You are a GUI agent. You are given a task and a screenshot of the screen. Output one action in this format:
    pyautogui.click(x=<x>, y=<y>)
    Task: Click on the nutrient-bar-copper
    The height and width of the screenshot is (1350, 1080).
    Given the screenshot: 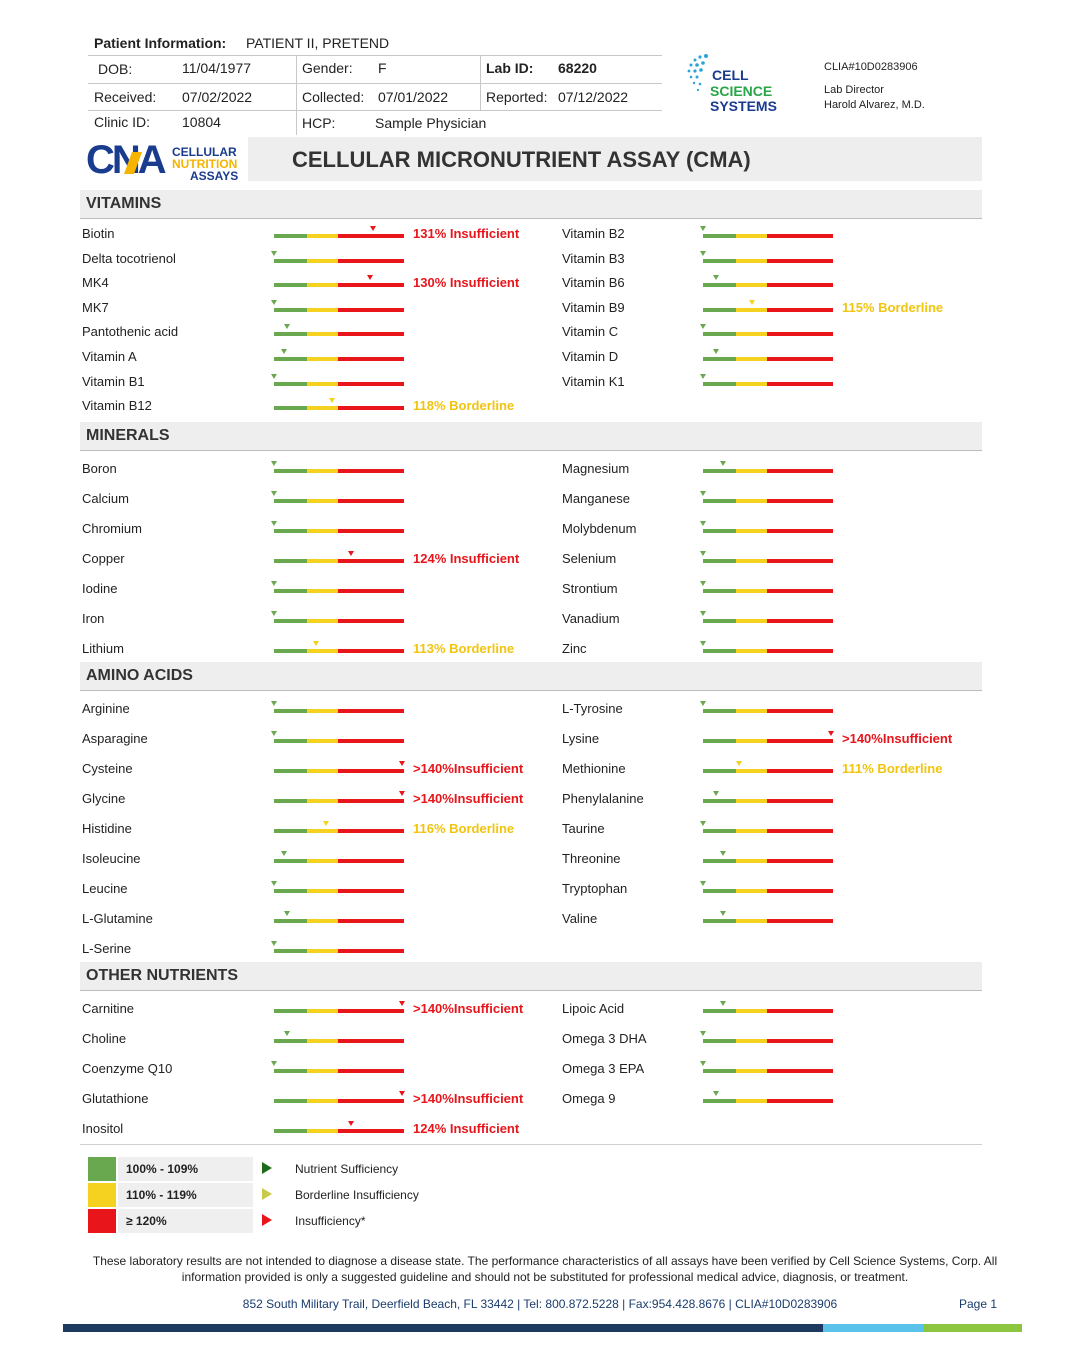 What is the action you would take?
    pyautogui.click(x=339, y=558)
    